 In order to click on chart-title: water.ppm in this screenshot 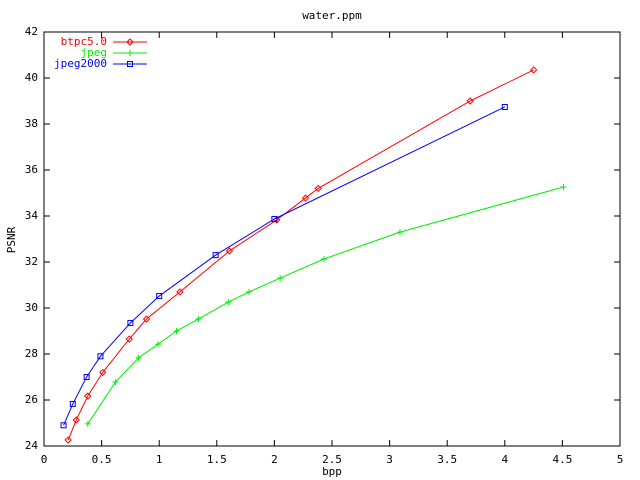, I will do `click(332, 15)`.